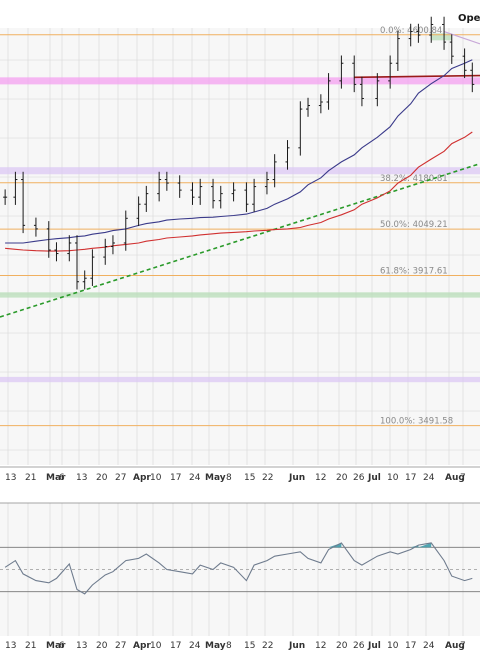 The height and width of the screenshot is (654, 480). Describe the element at coordinates (56, 645) in the screenshot. I see `x-tick-label-oscillator: Mar` at that location.